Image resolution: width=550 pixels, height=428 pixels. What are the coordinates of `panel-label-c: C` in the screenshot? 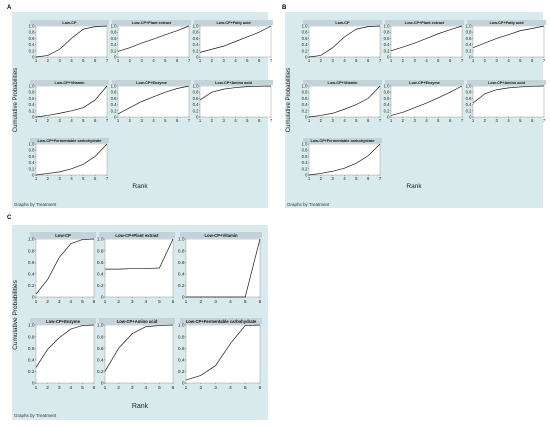 It's located at (9, 218).